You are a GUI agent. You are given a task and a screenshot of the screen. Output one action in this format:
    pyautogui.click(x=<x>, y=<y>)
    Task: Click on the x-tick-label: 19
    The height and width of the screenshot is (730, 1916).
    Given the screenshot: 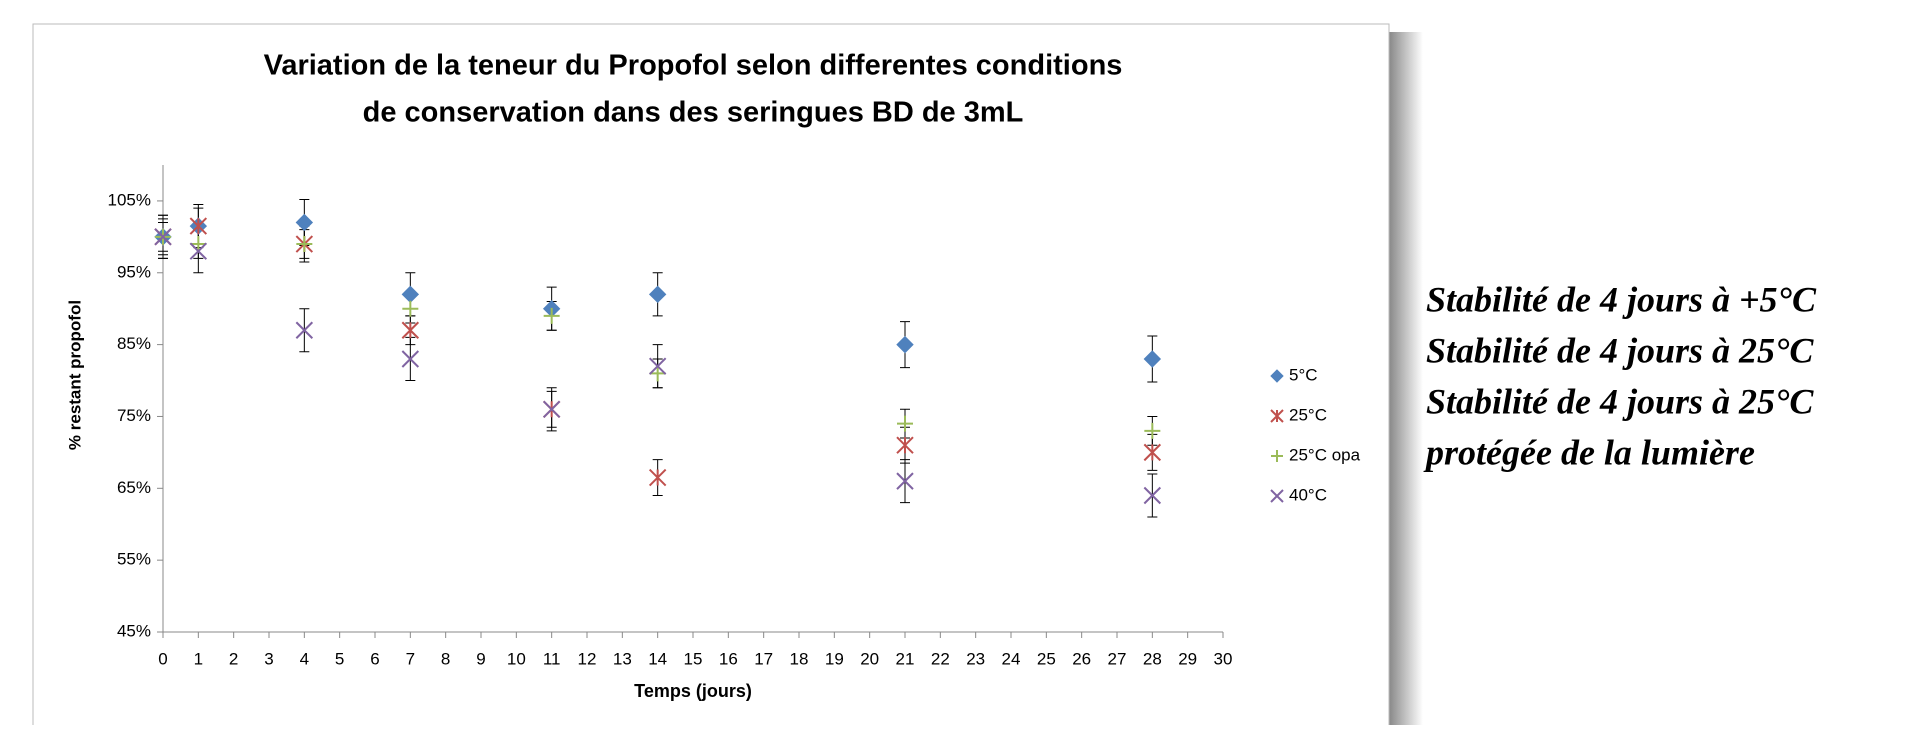 What is the action you would take?
    pyautogui.click(x=834, y=658)
    